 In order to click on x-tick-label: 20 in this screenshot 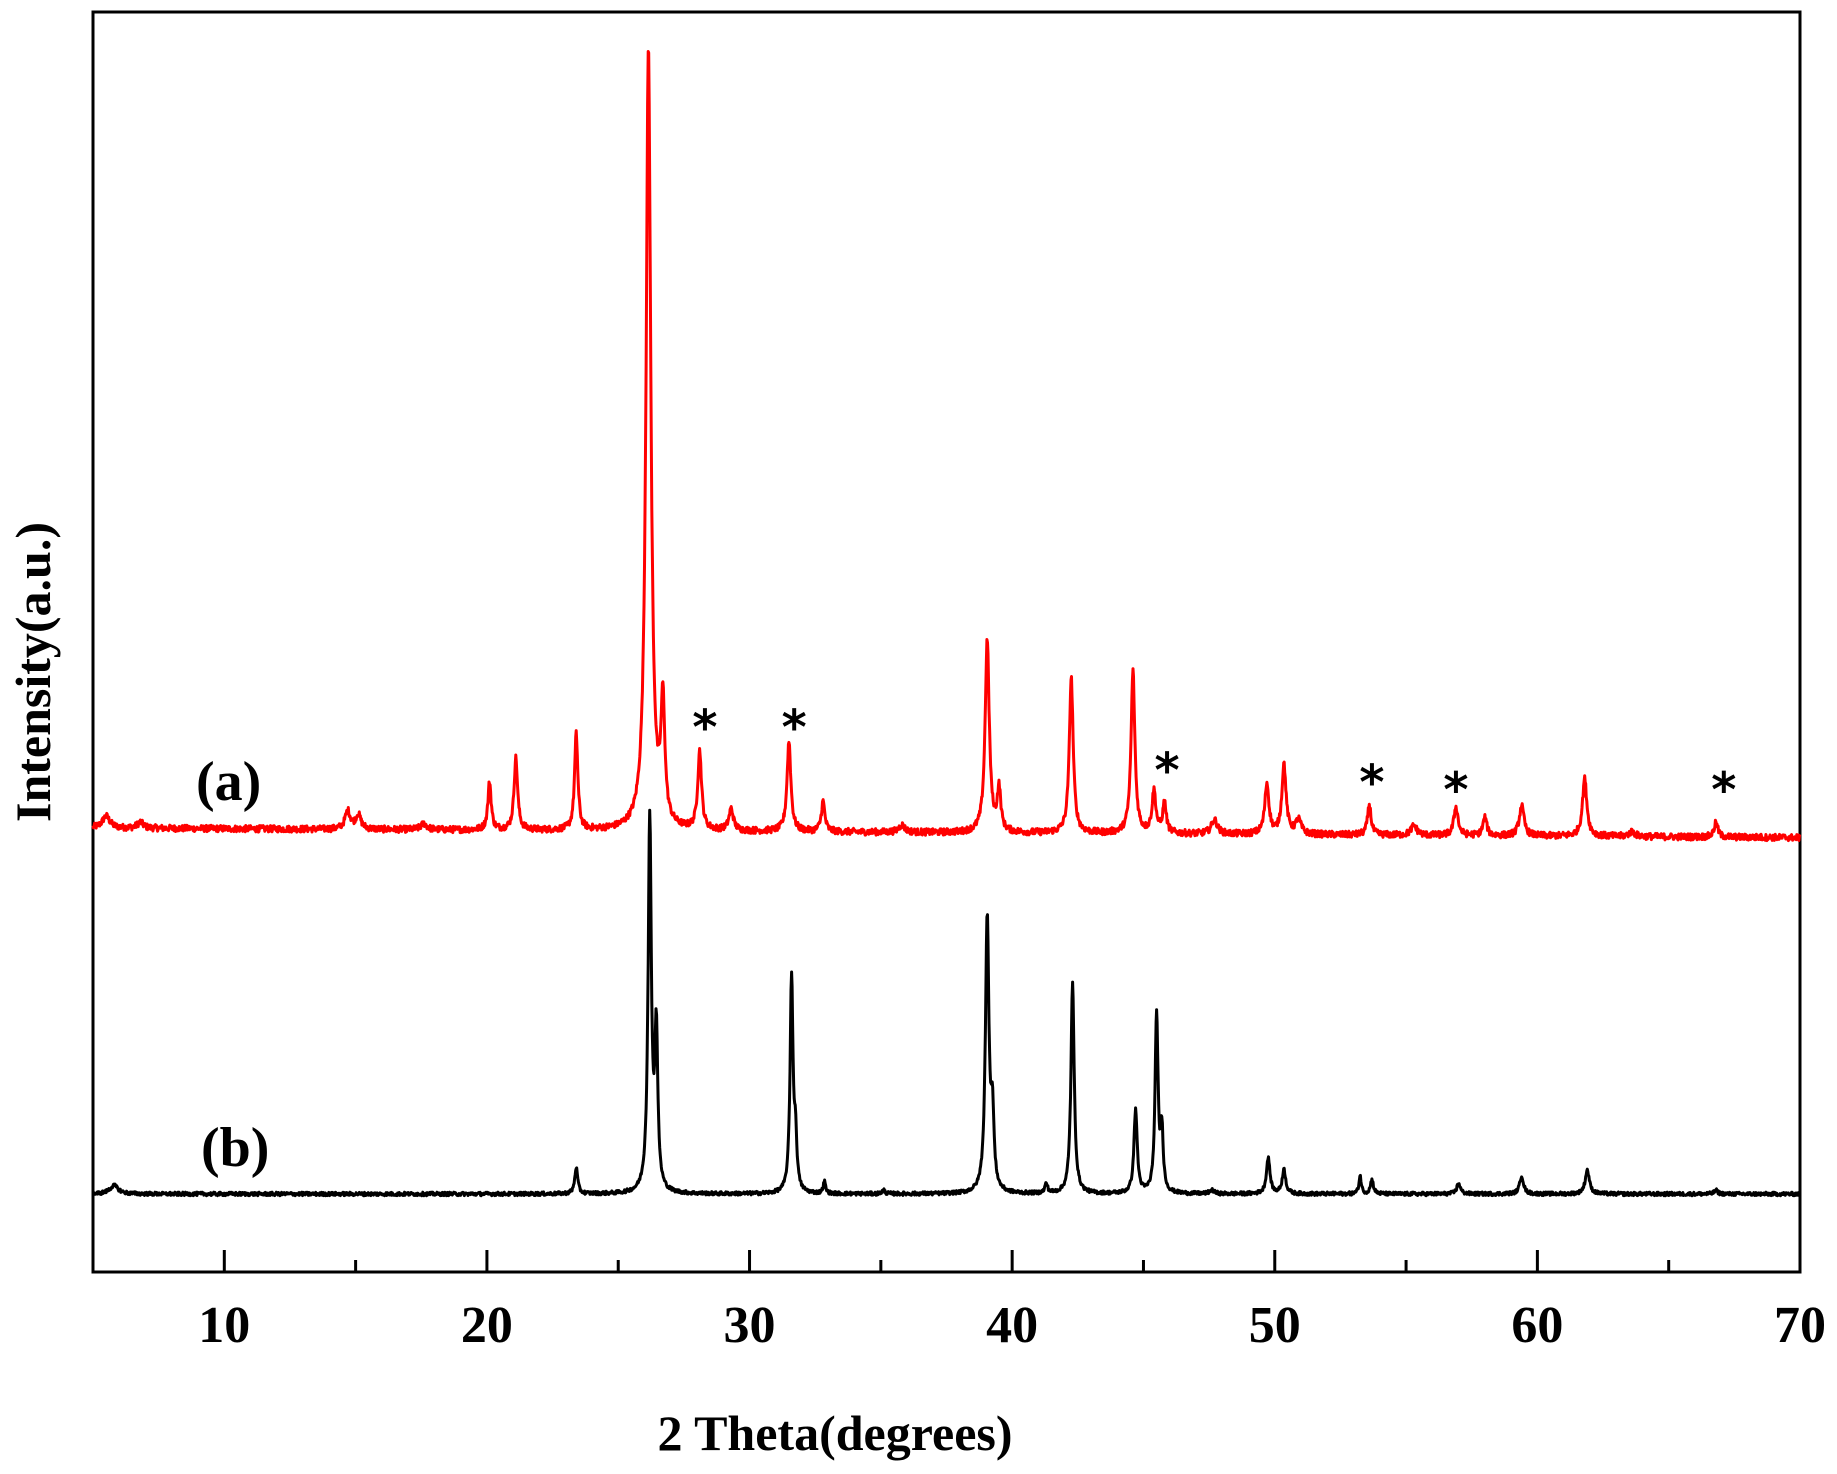, I will do `click(487, 1325)`.